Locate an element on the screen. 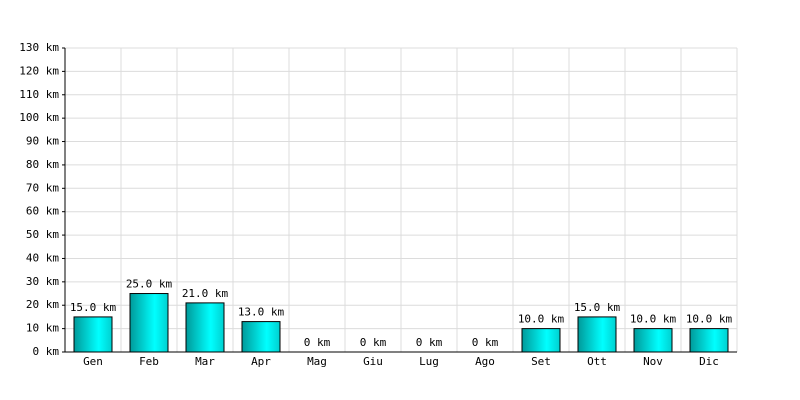 Image resolution: width=800 pixels, height=400 pixels. x-tick-label: Gen is located at coordinates (93, 361).